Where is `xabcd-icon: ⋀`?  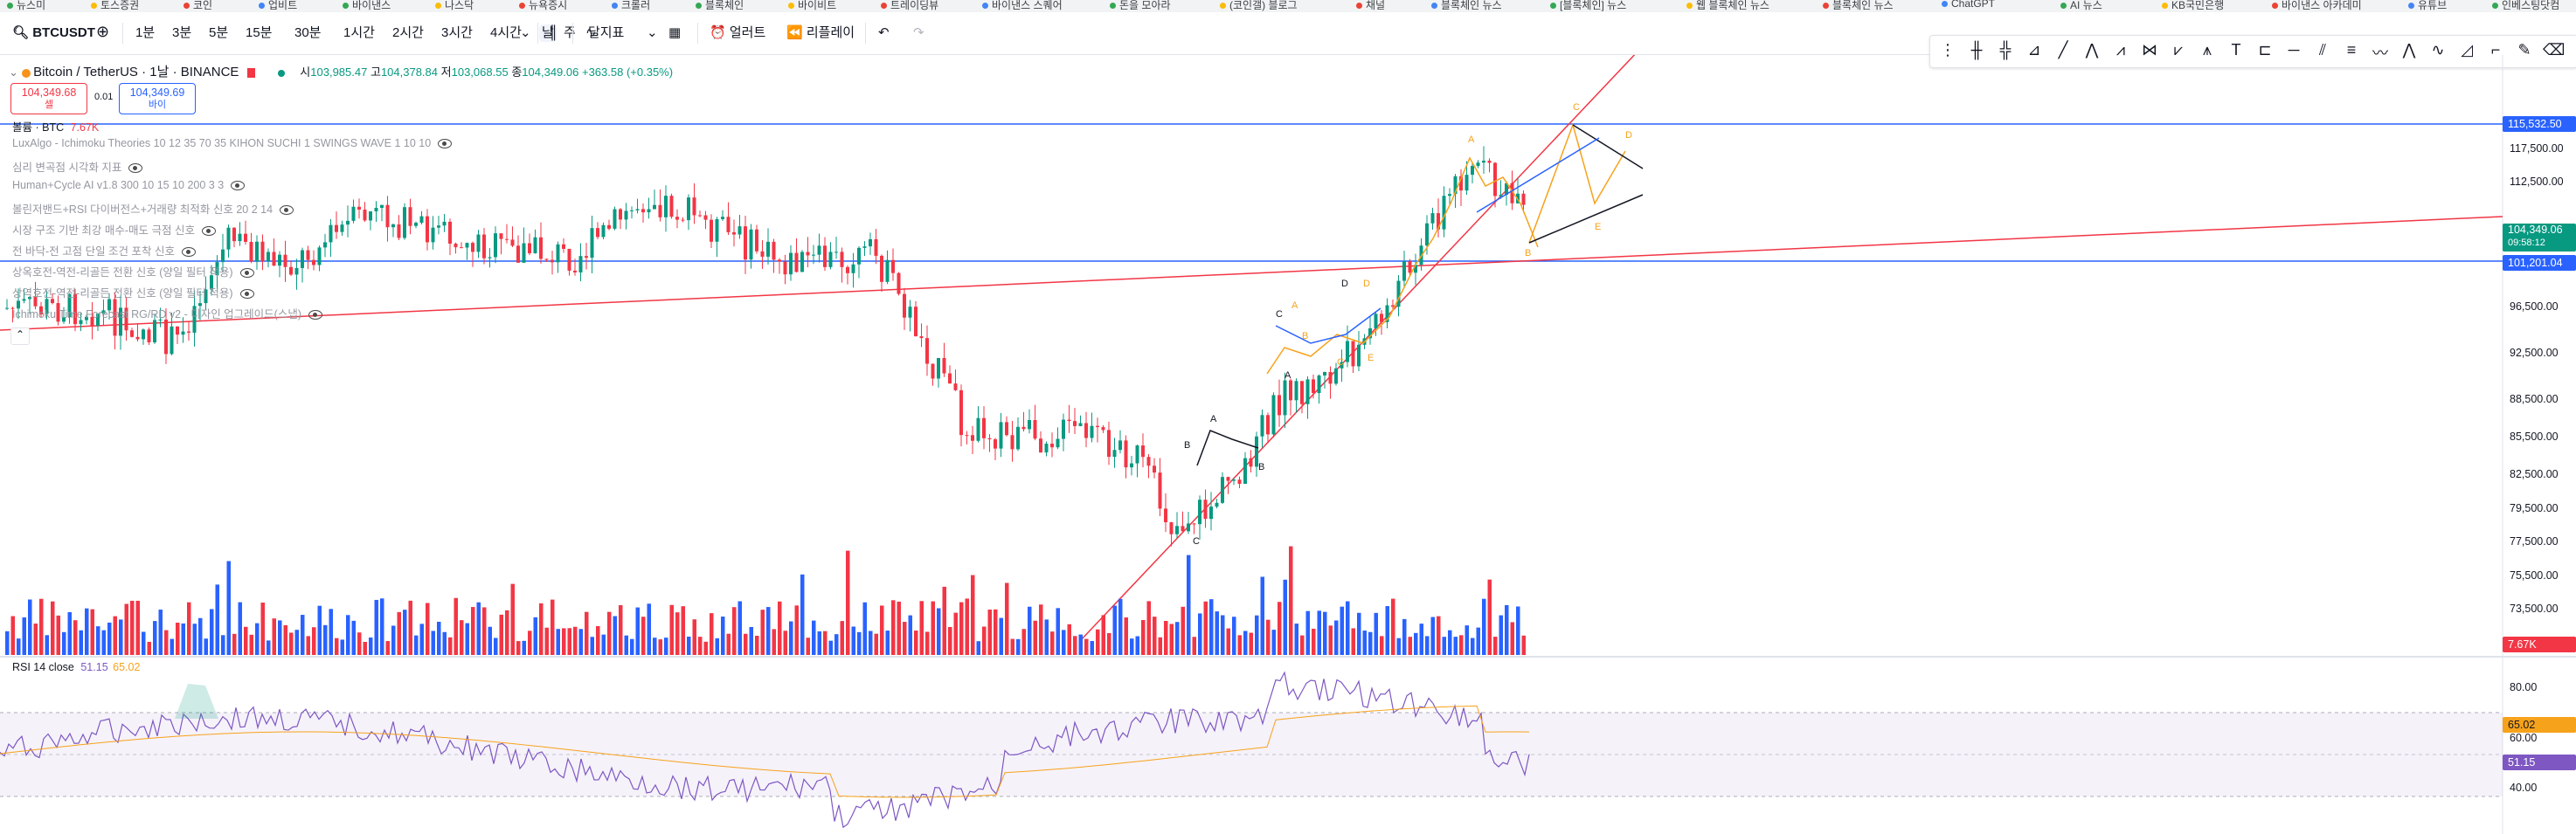
xabcd-icon: ⋀ is located at coordinates (2092, 50).